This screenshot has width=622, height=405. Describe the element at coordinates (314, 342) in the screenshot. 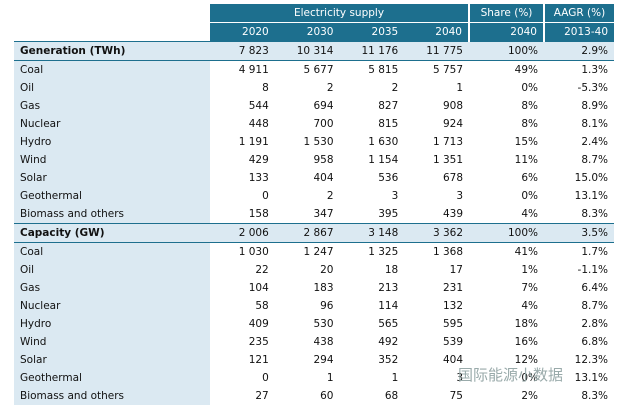

I see `data-row: Wind 235 438 492 539 16% 6.8%` at that location.